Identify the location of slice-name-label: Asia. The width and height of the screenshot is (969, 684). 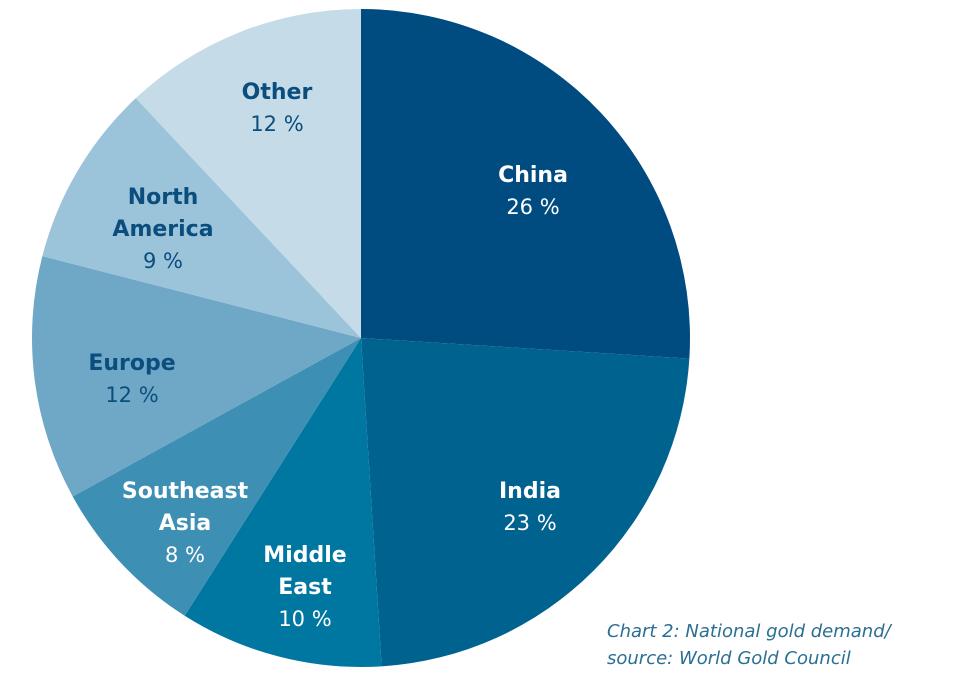
(185, 523).